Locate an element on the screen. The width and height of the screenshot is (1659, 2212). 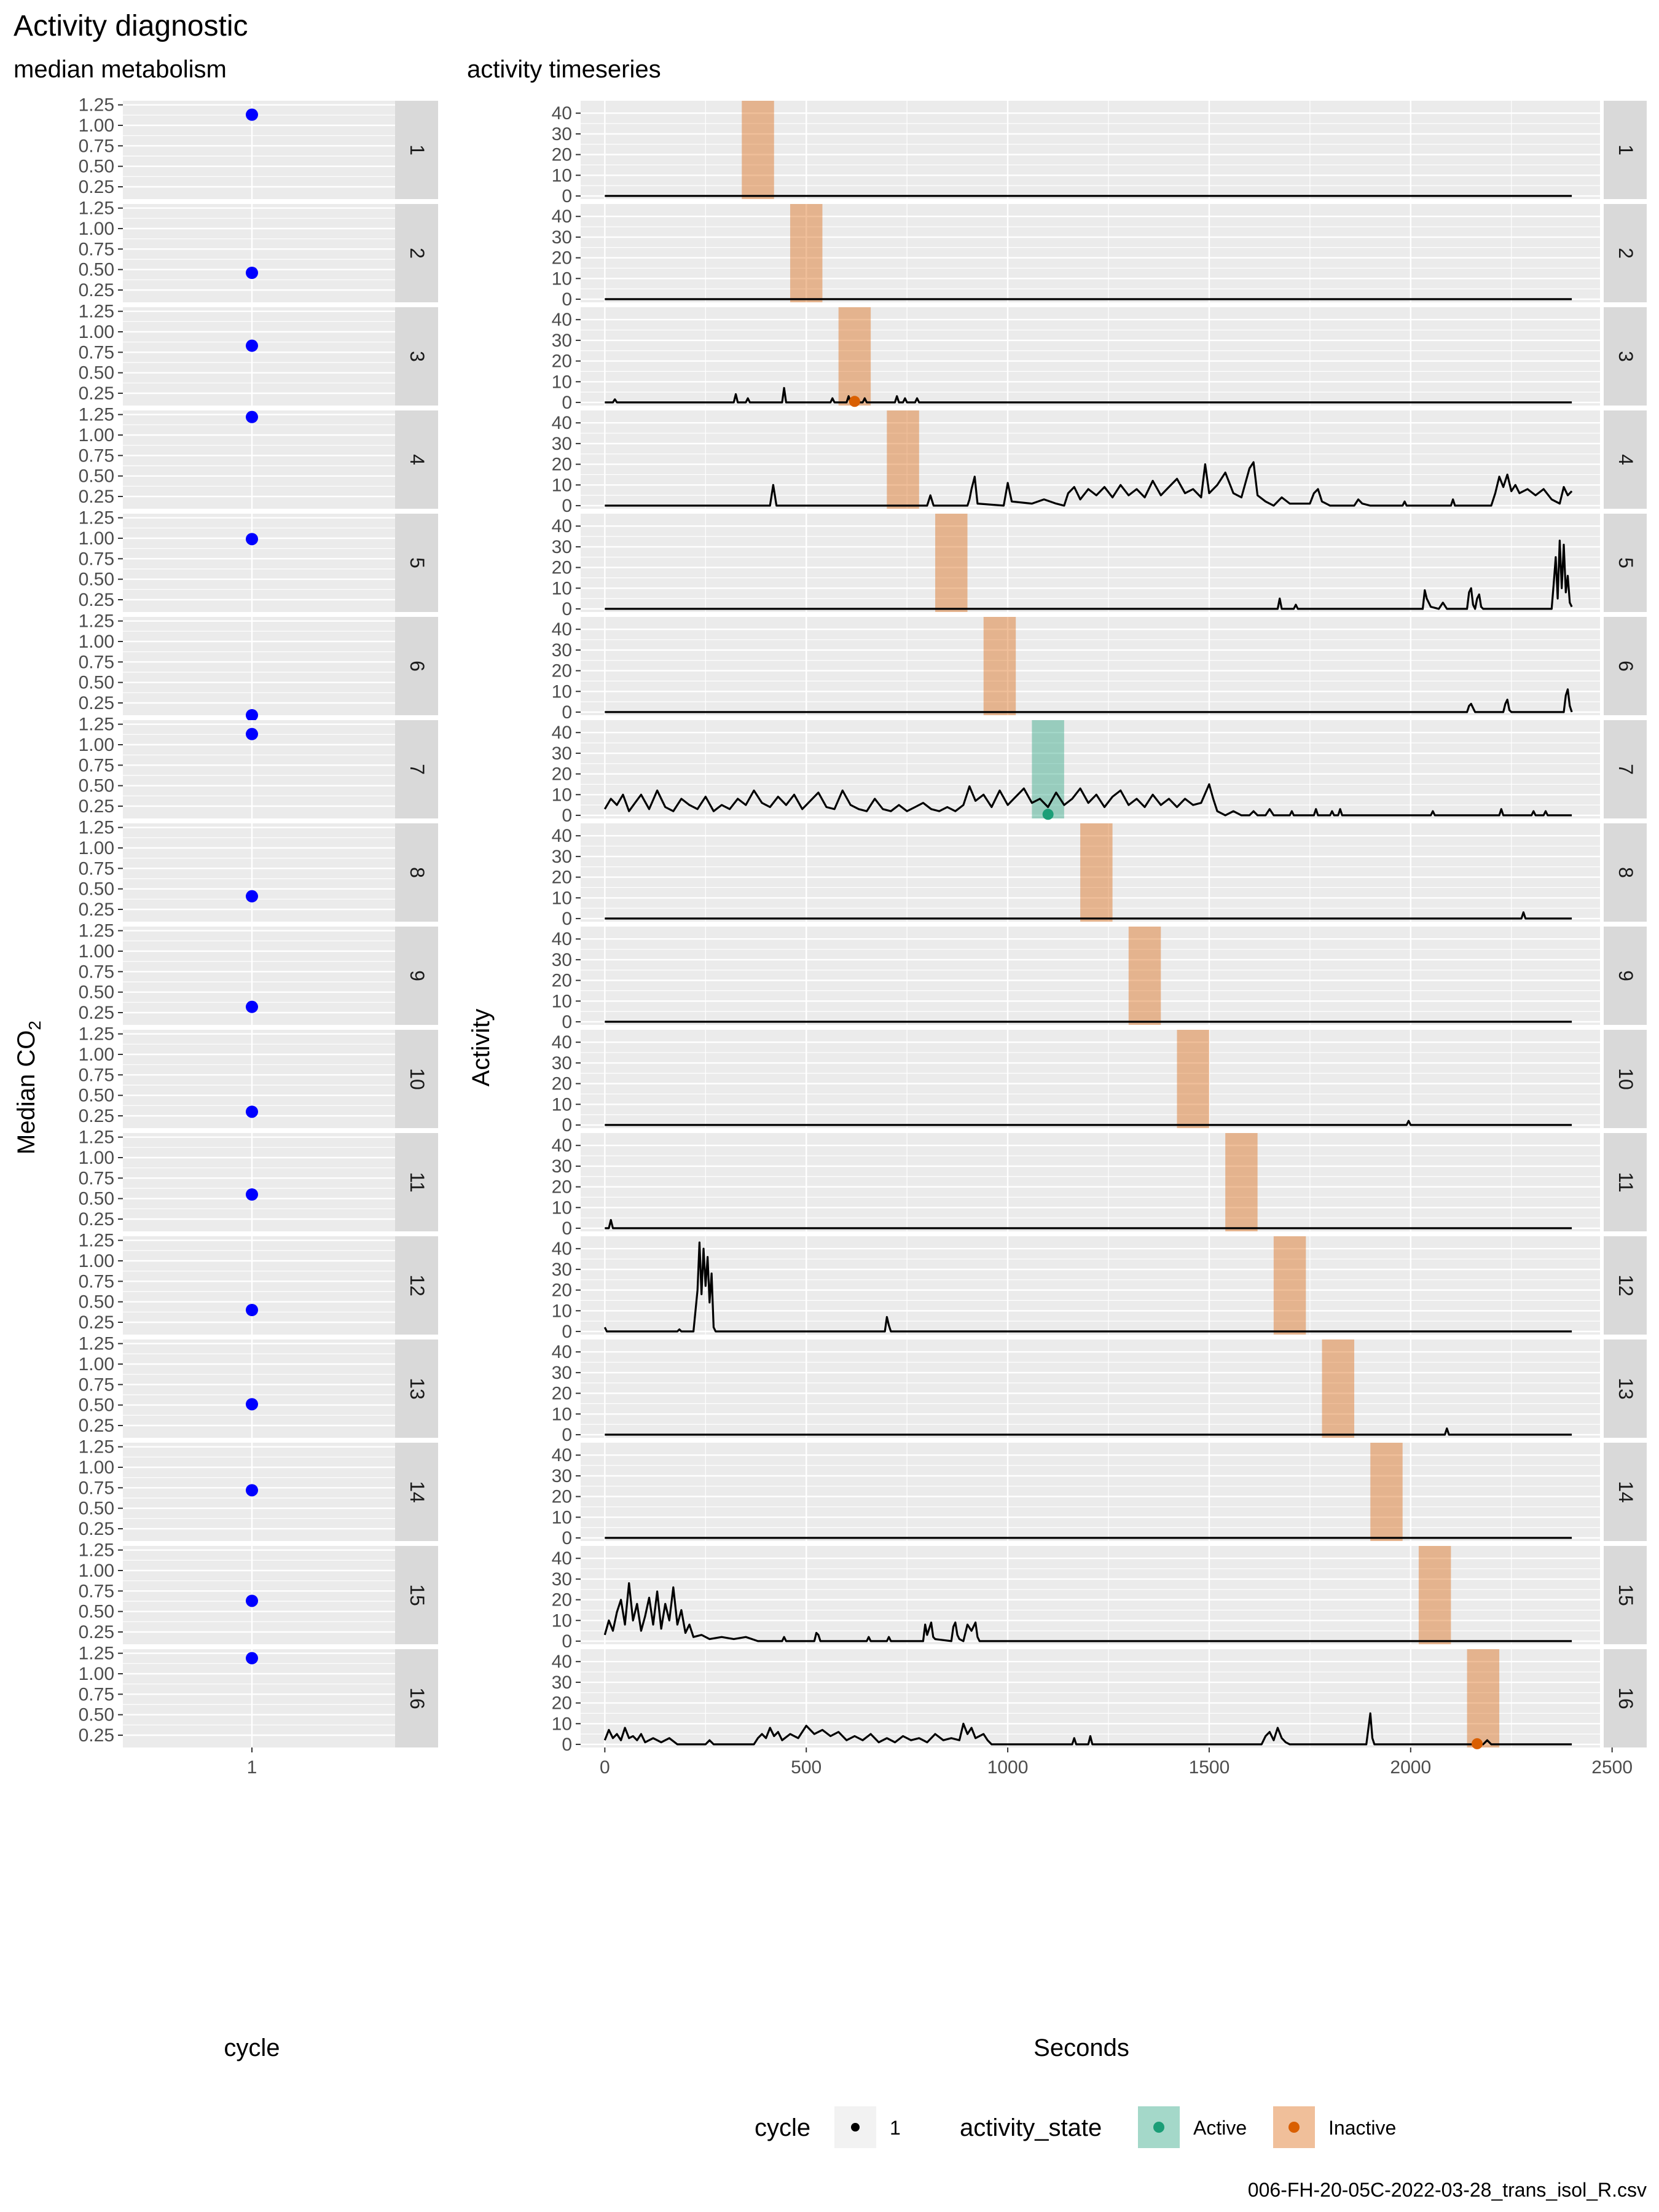
metabolism-facet-9: 0.250.500.751.001.25 9 is located at coordinates (258, 973).